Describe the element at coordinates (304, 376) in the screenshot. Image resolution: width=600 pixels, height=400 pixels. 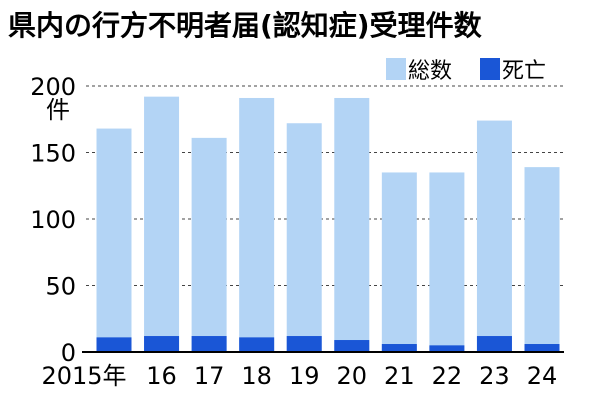
I see `x-tick-label: 19` at that location.